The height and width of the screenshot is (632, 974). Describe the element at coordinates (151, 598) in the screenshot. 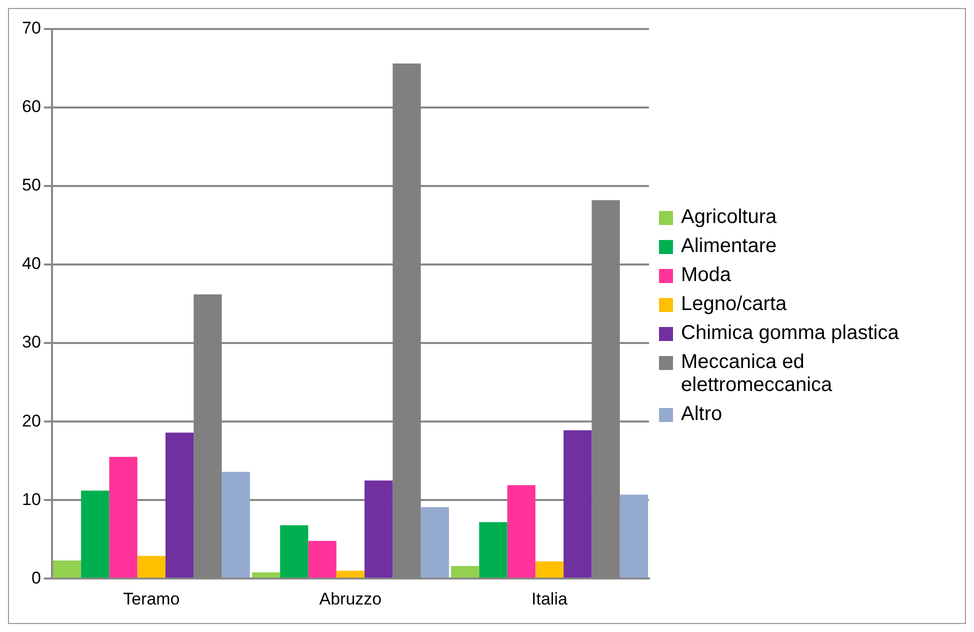

I see `x-tick-label: Teramo` at that location.